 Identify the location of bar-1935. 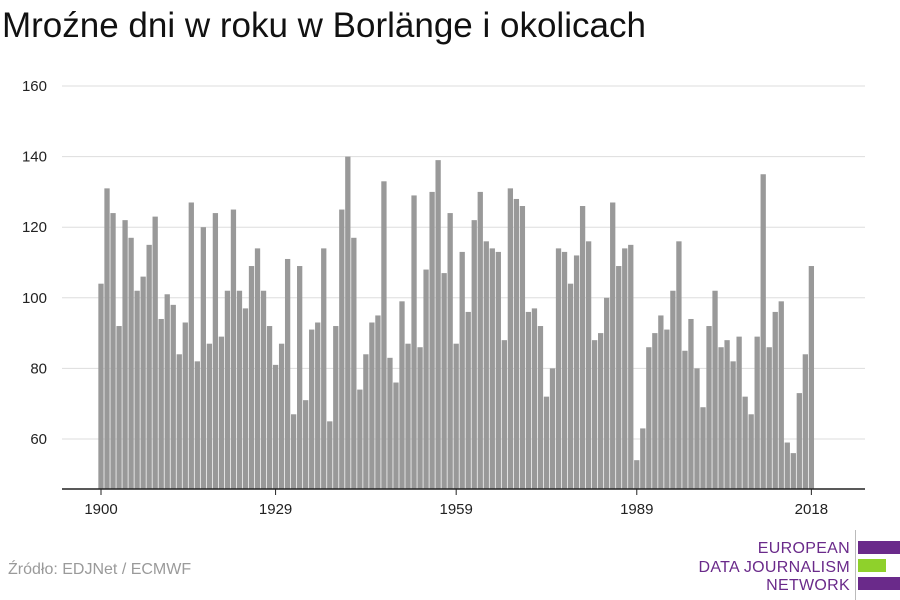
(312, 409).